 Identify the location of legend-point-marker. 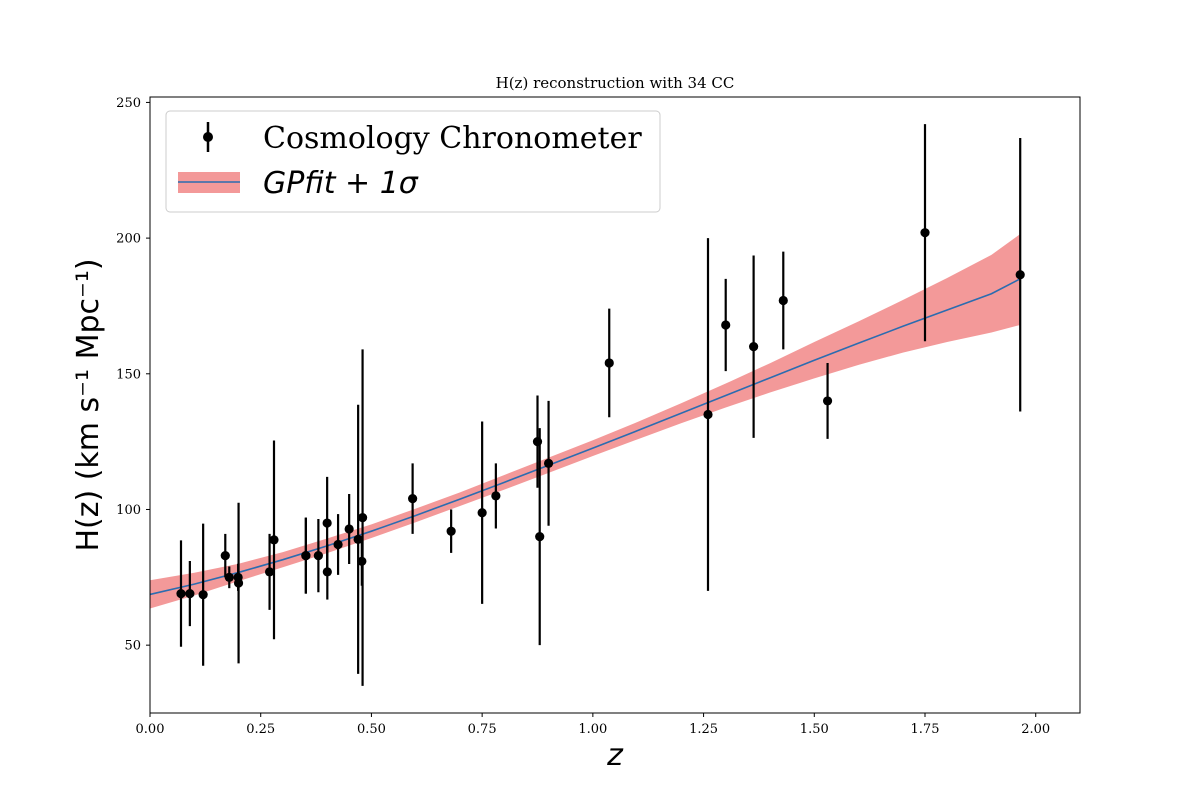
(208, 137).